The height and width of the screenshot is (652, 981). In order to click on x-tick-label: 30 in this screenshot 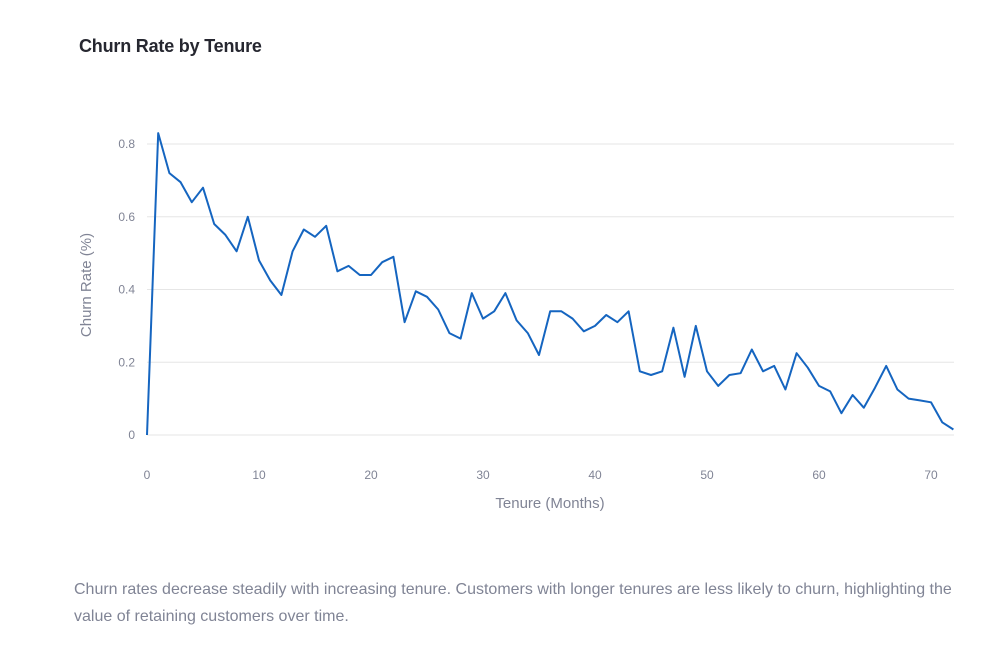, I will do `click(483, 475)`.